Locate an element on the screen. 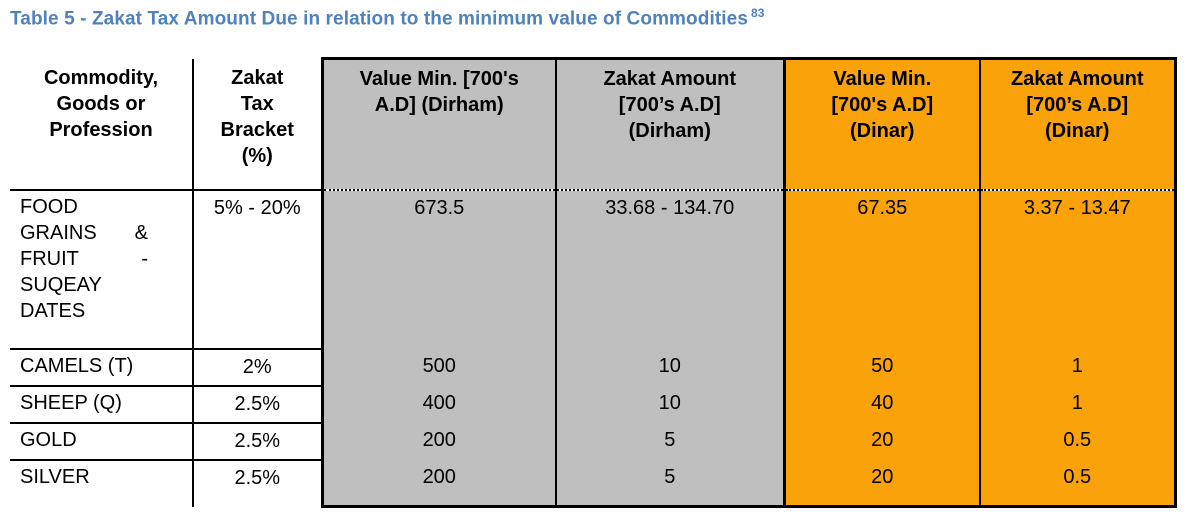  cell-commodity-text: SHEEP (Q) is located at coordinates (71, 402).